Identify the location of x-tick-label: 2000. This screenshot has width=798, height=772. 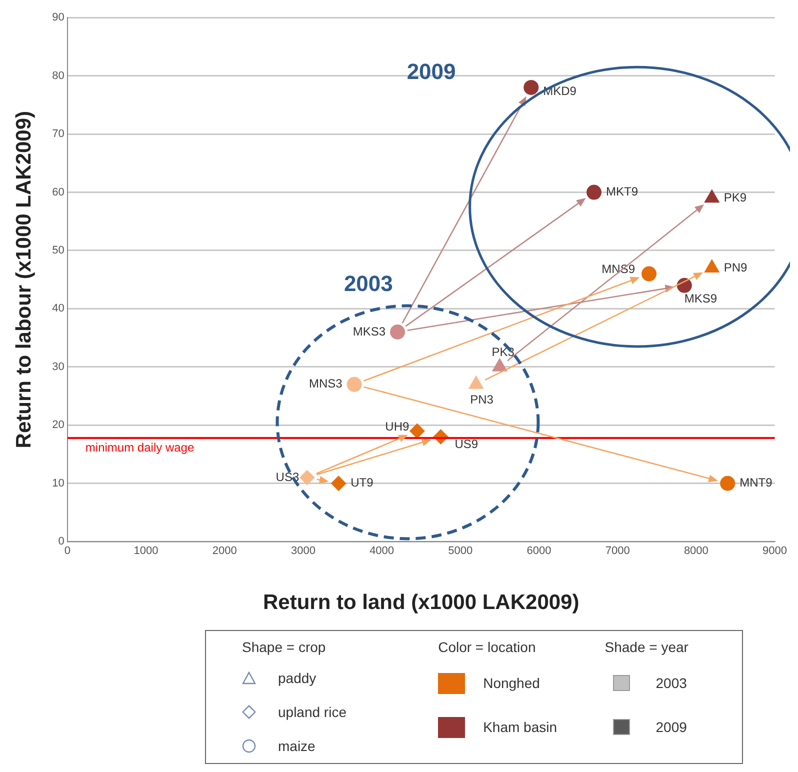
(224, 551).